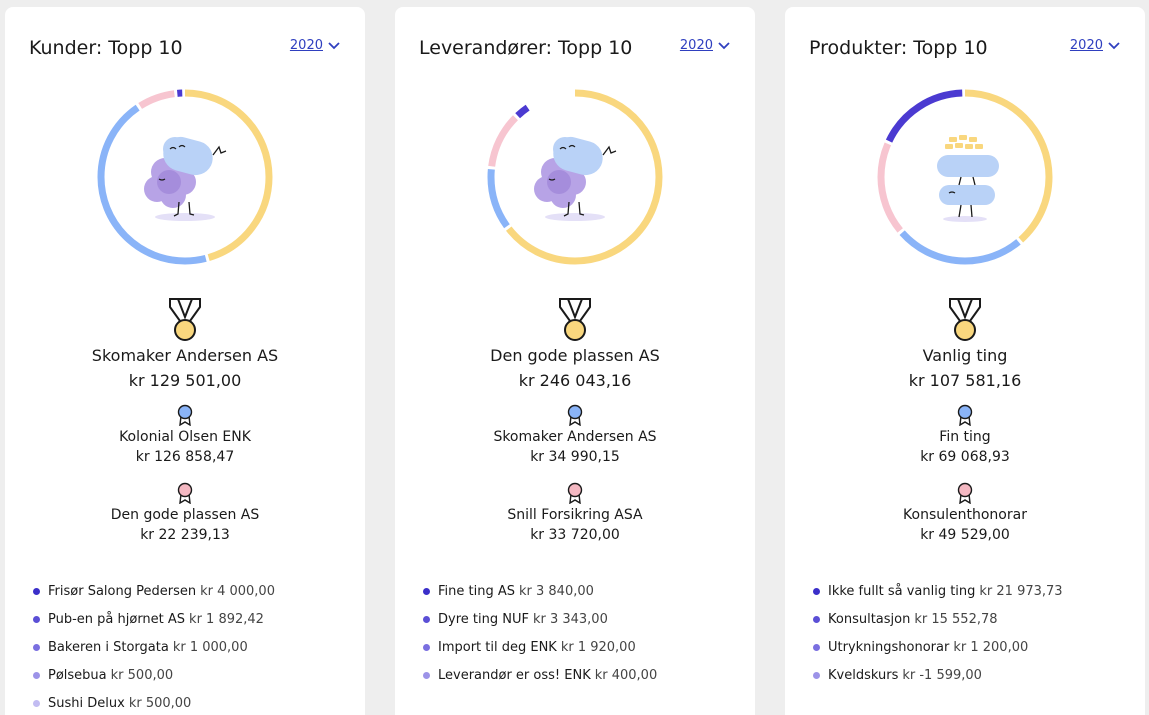  What do you see at coordinates (991, 647) in the screenshot?
I see `list-item-amount: kr 1 200,00` at bounding box center [991, 647].